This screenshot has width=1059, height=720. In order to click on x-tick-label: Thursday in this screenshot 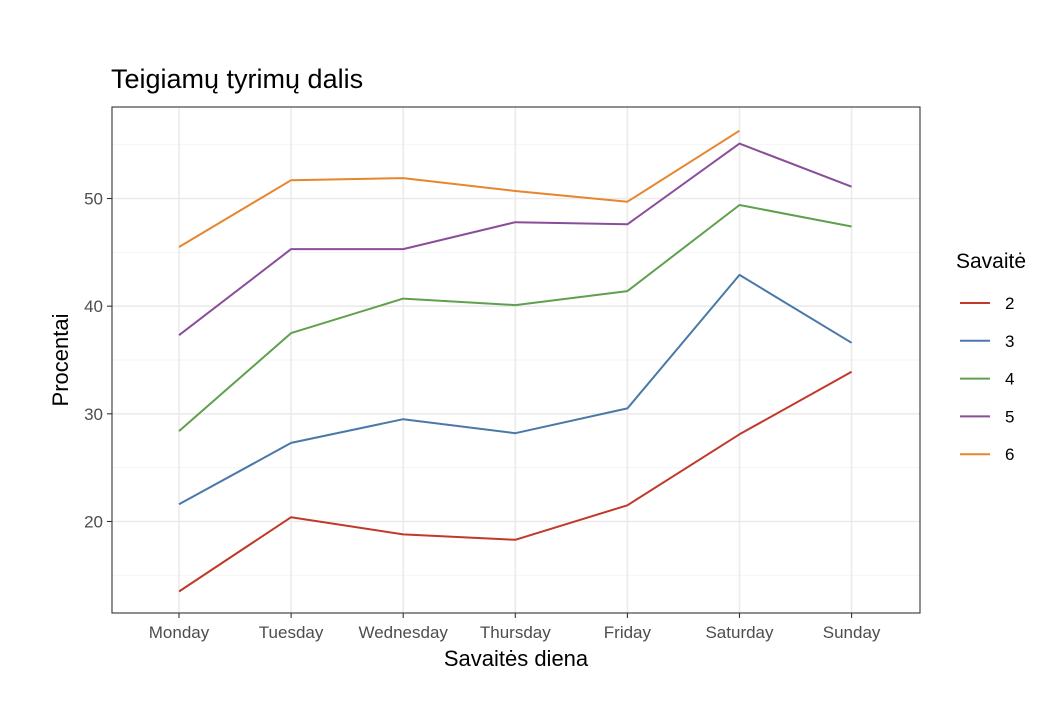, I will do `click(515, 632)`.